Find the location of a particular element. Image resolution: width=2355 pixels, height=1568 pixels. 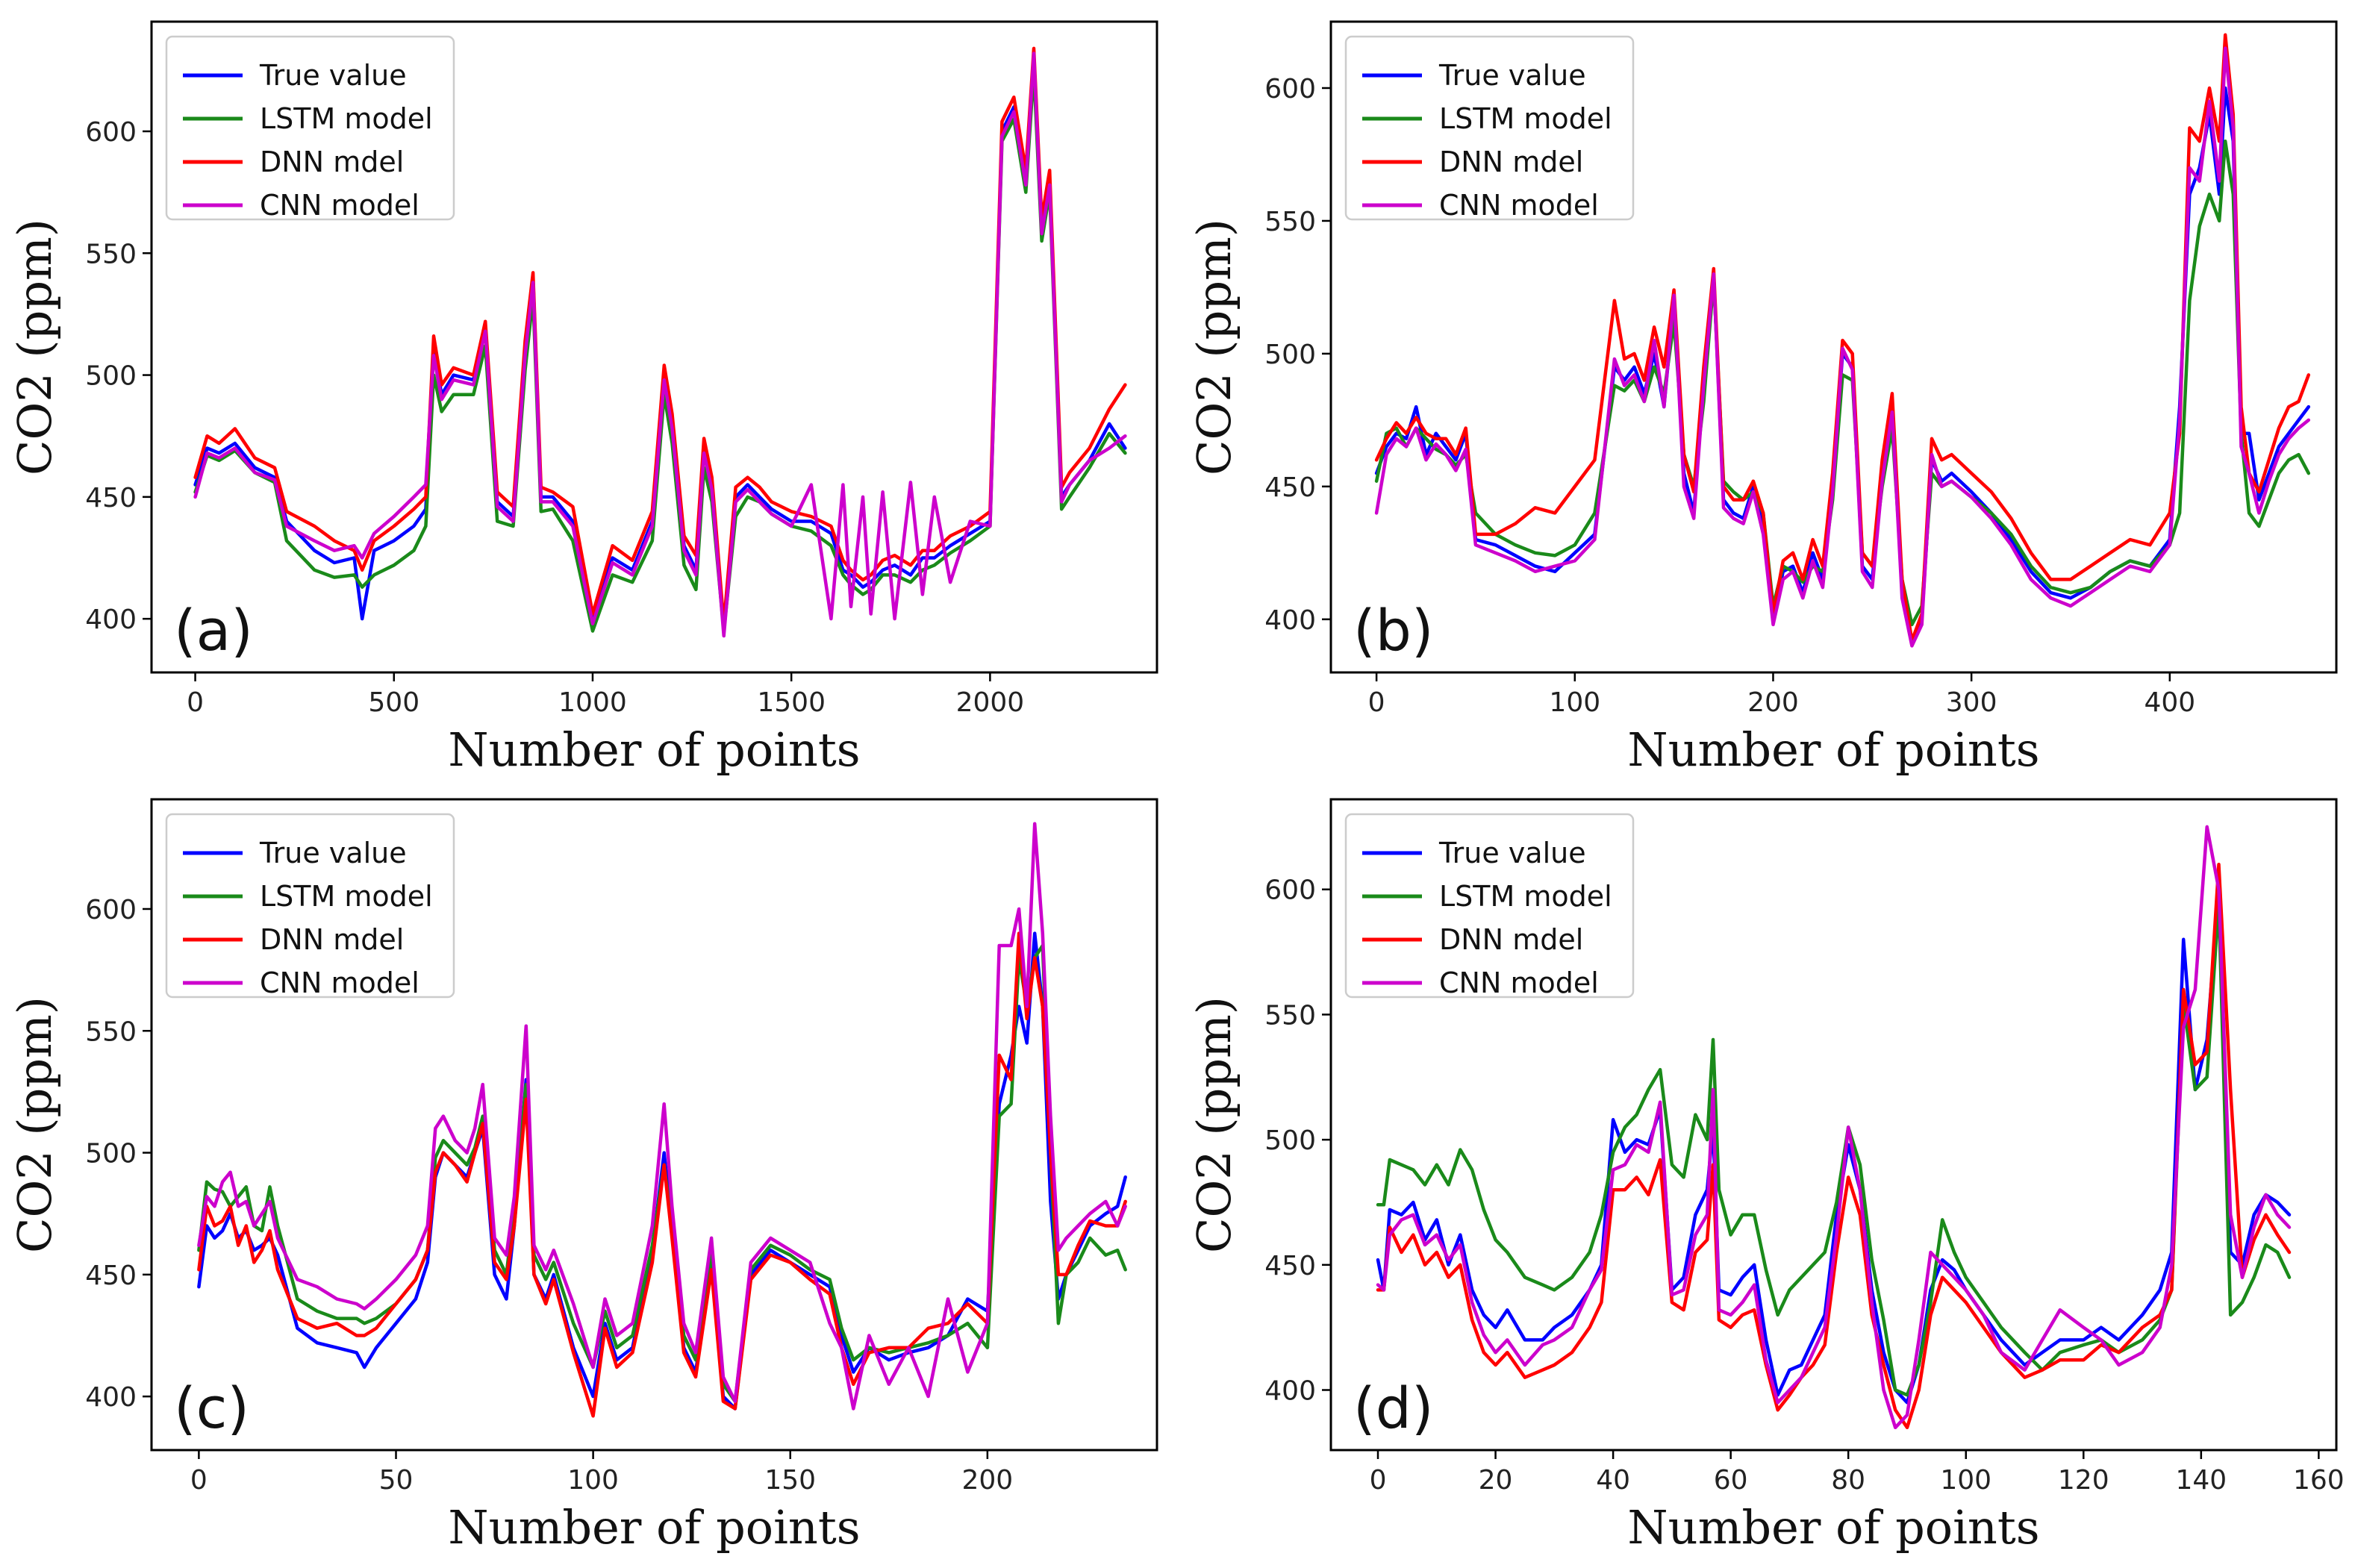

x-tick-label: 40 is located at coordinates (1613, 1480).